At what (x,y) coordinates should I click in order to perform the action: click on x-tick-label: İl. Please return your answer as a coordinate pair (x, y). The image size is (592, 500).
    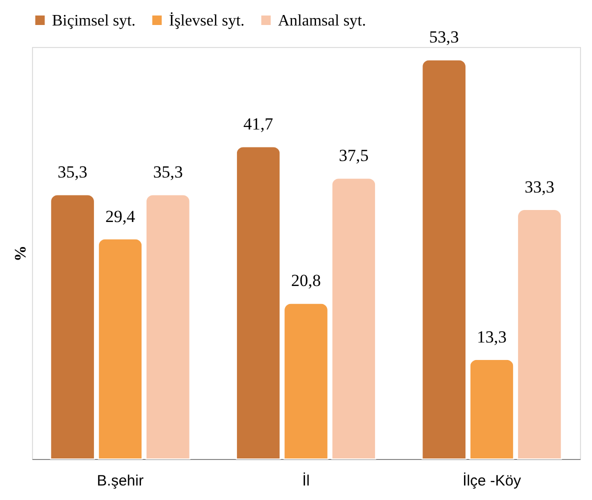
    Looking at the image, I should click on (306, 481).